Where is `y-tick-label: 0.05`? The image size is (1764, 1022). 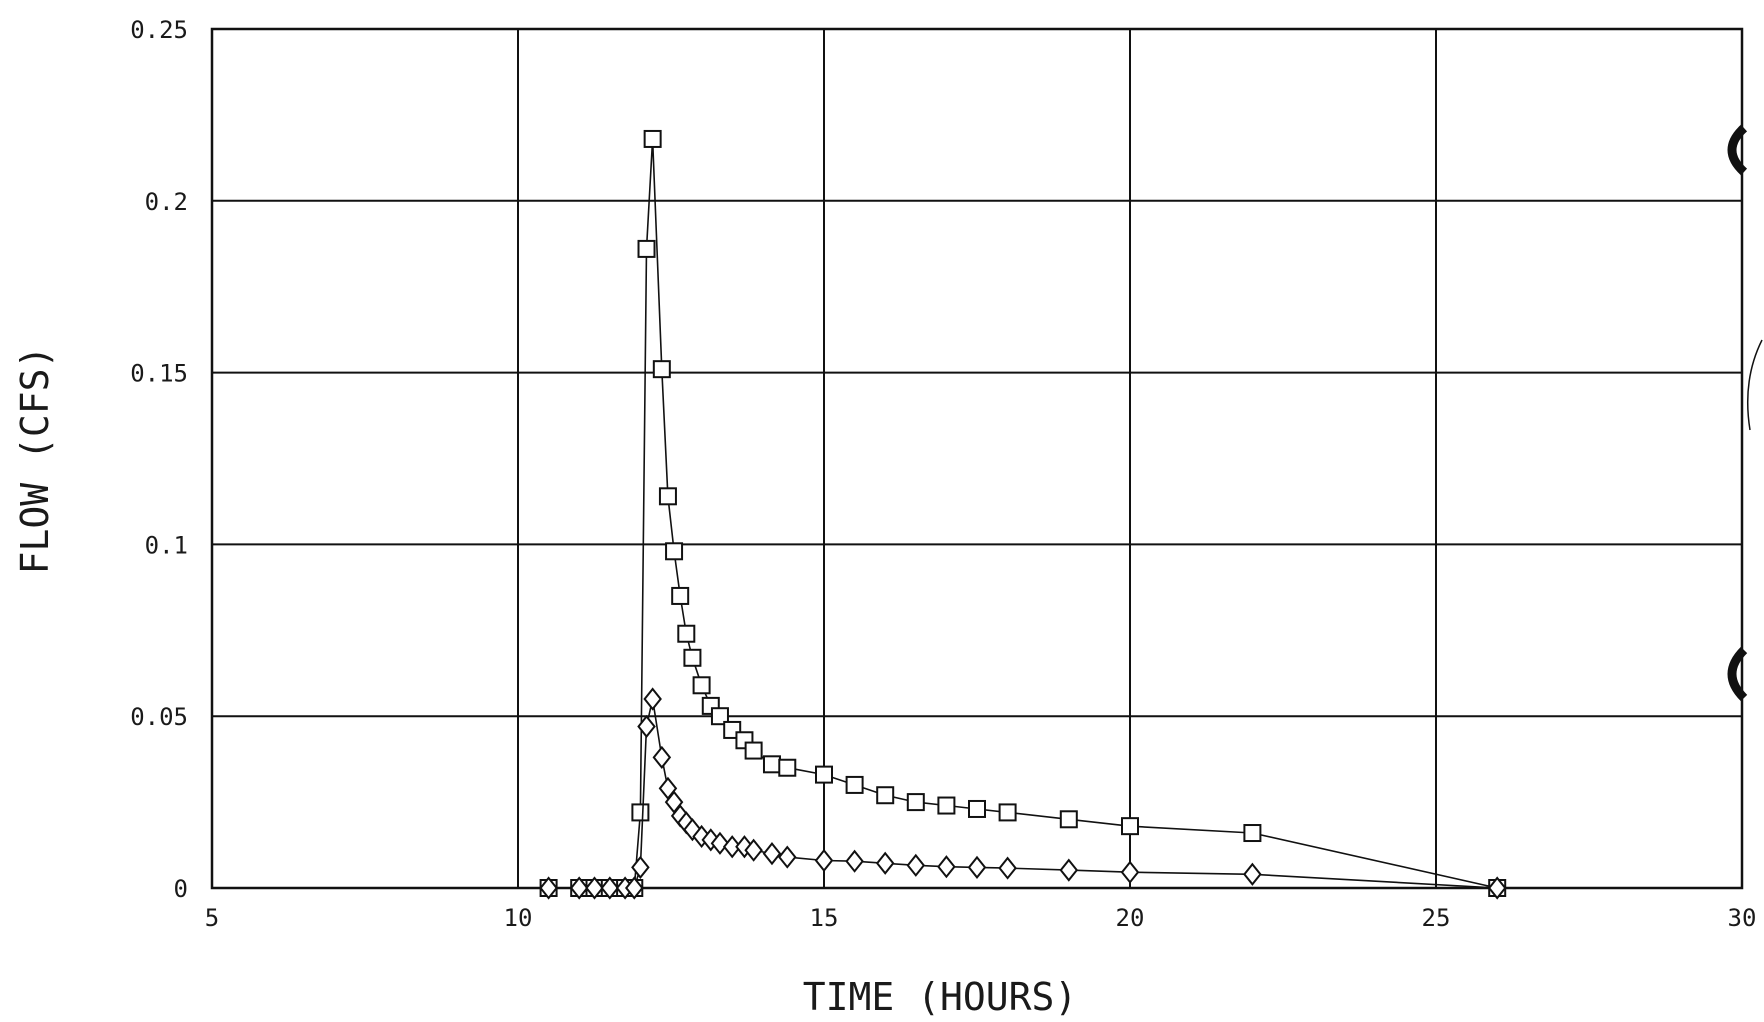
y-tick-label: 0.05 is located at coordinates (159, 717).